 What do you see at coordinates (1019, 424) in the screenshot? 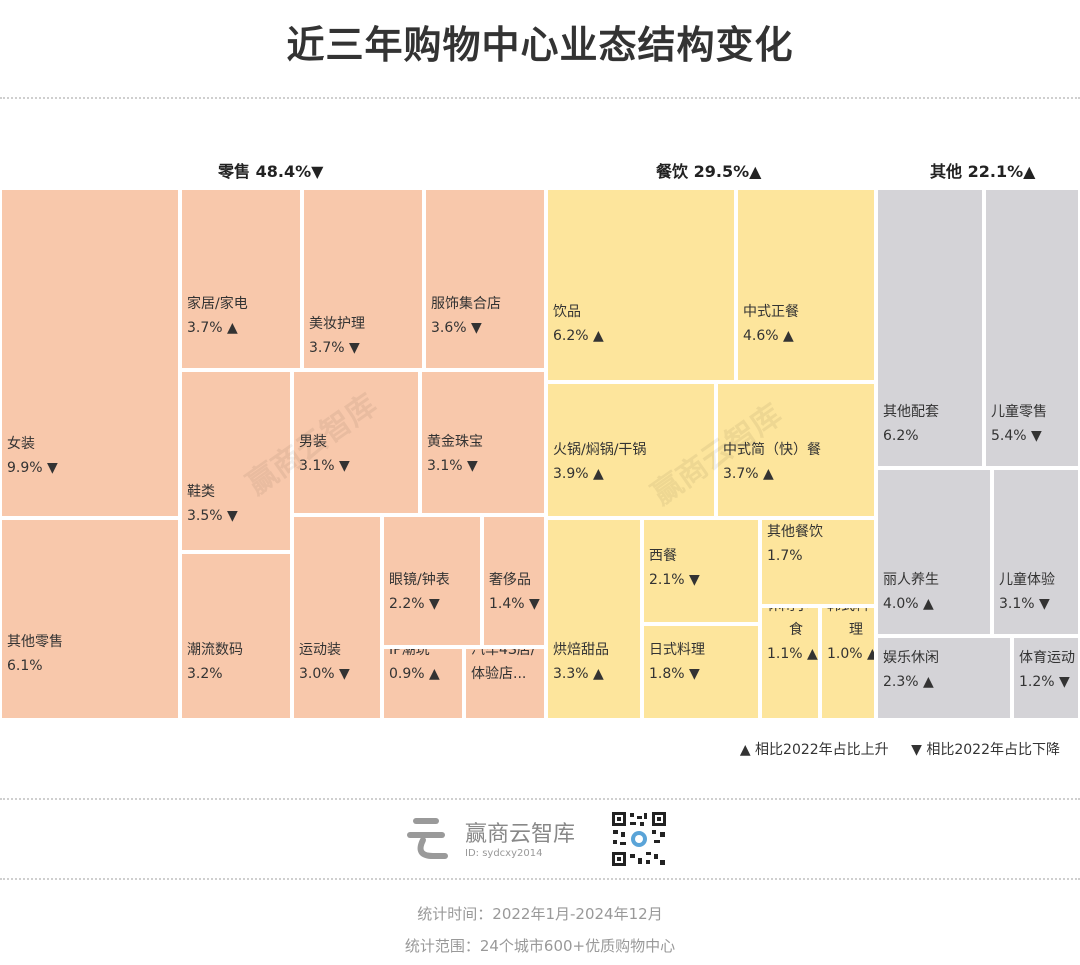
I see `cell-label: 儿童零售 5.4% ▼` at bounding box center [1019, 424].